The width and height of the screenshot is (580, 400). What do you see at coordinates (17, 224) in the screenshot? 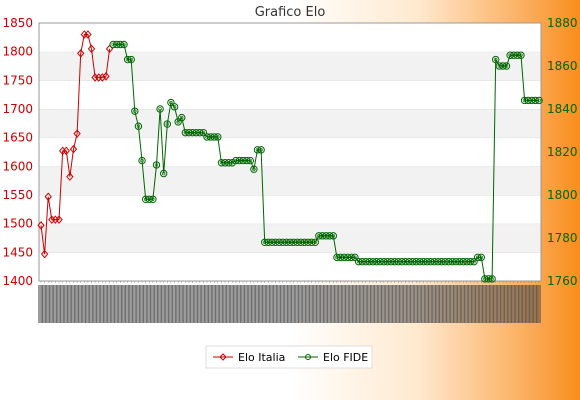
I see `y-left-tick-label: 1500` at bounding box center [17, 224].